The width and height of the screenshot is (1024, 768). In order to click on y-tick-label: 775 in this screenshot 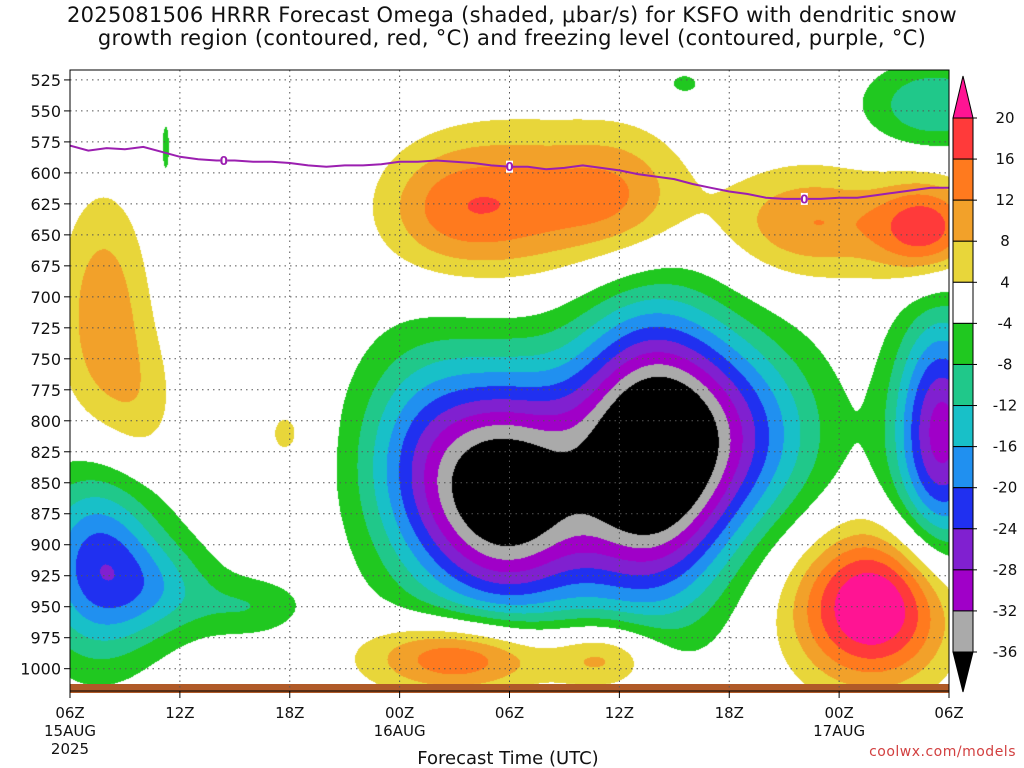, I will do `click(45, 390)`.